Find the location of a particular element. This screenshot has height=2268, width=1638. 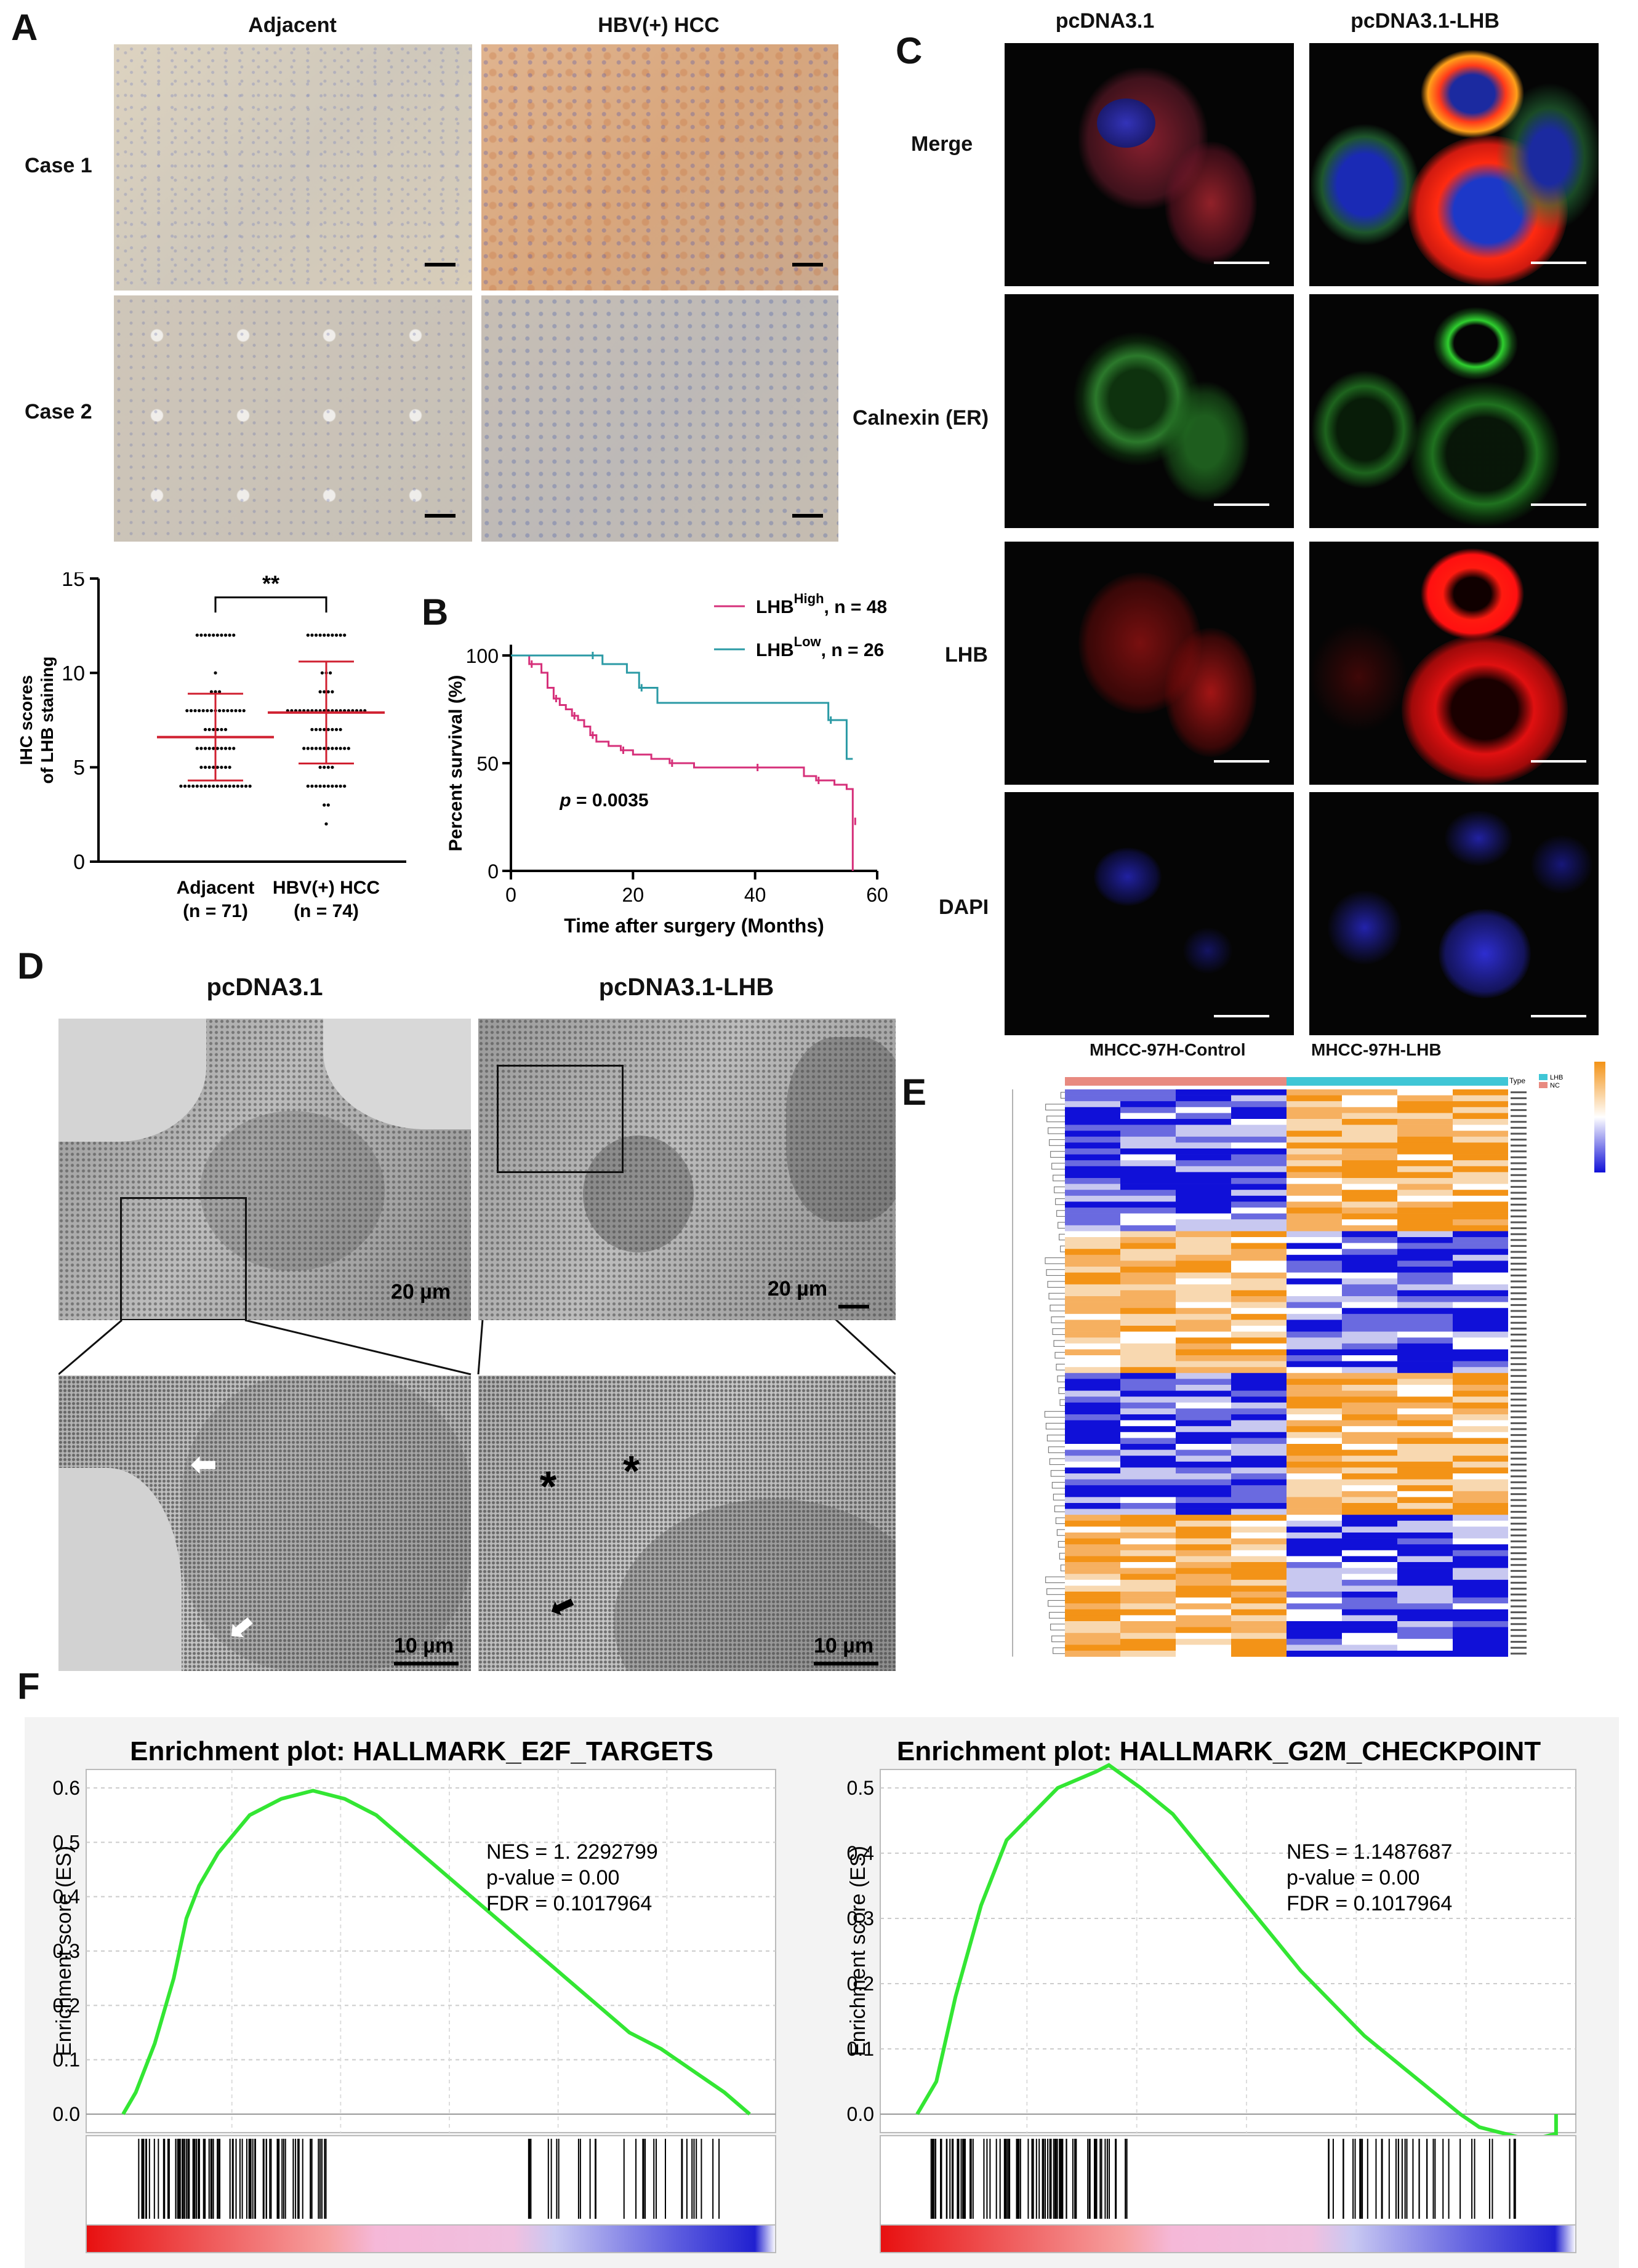

em-zoom-box-lhb is located at coordinates (560, 1119).